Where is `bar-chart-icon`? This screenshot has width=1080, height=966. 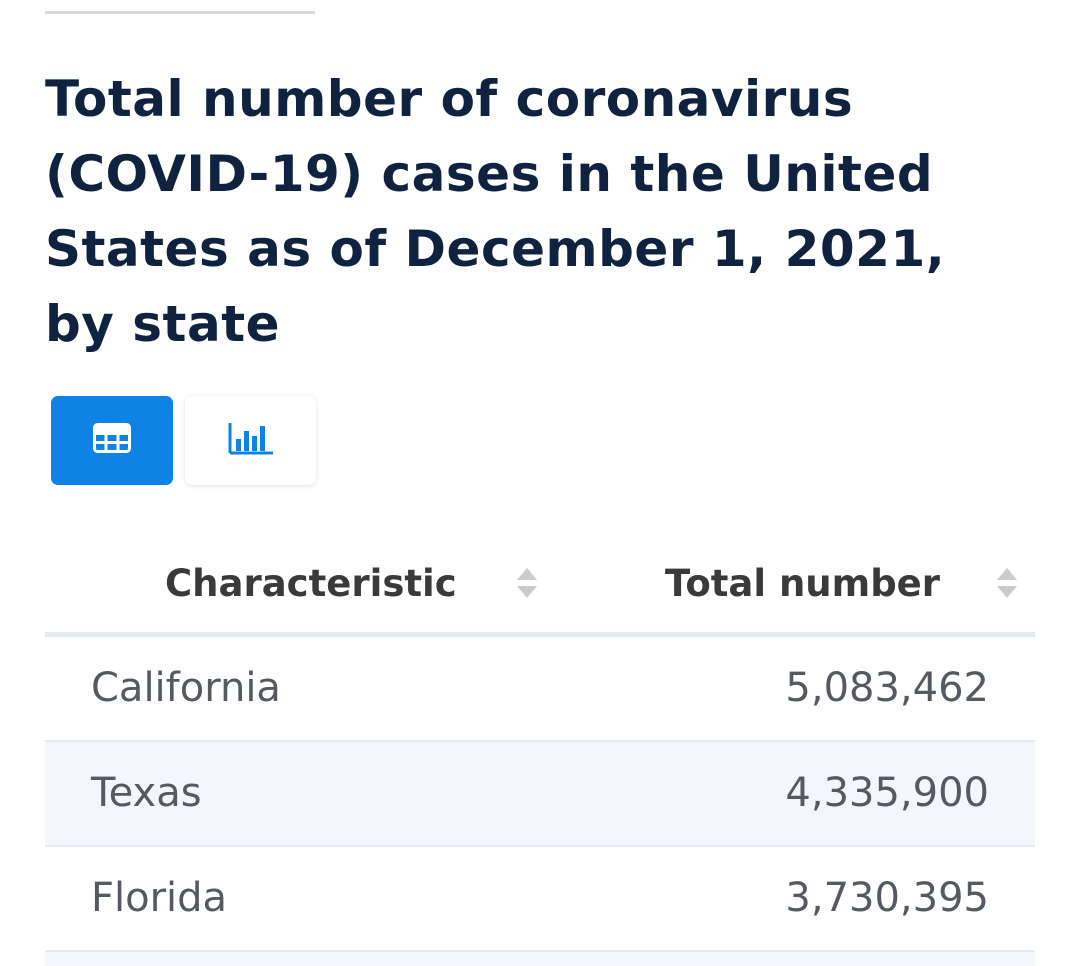
bar-chart-icon is located at coordinates (251, 440).